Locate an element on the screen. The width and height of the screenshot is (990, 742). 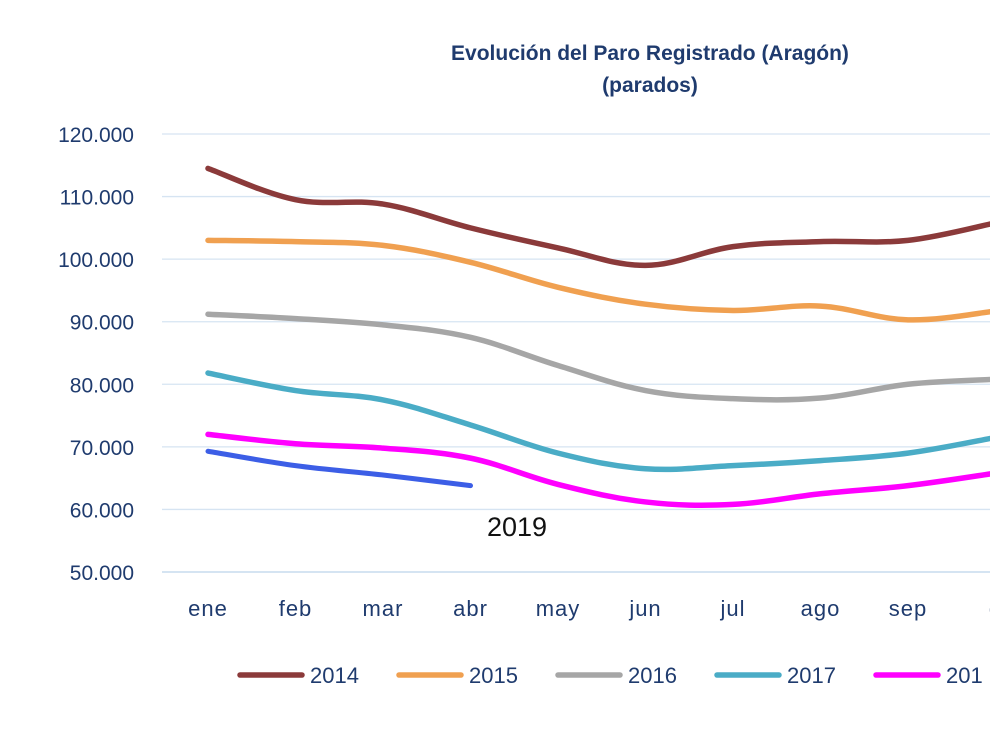
y-tick-label: 90.000 is located at coordinates (102, 323).